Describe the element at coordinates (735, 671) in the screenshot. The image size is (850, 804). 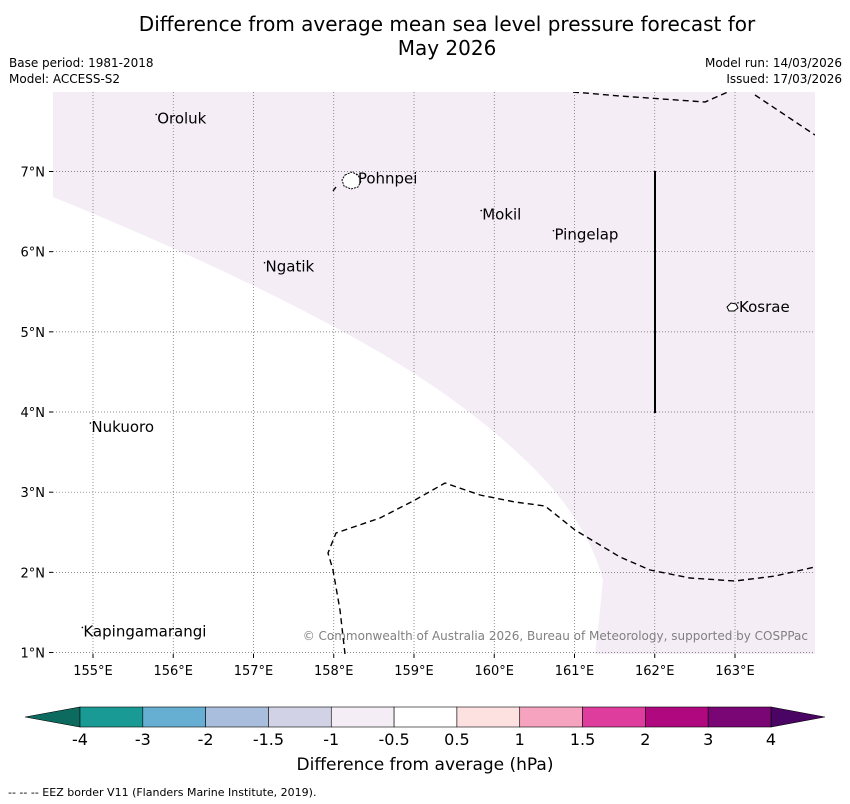
I see `lon-tick-label: 163°E` at that location.